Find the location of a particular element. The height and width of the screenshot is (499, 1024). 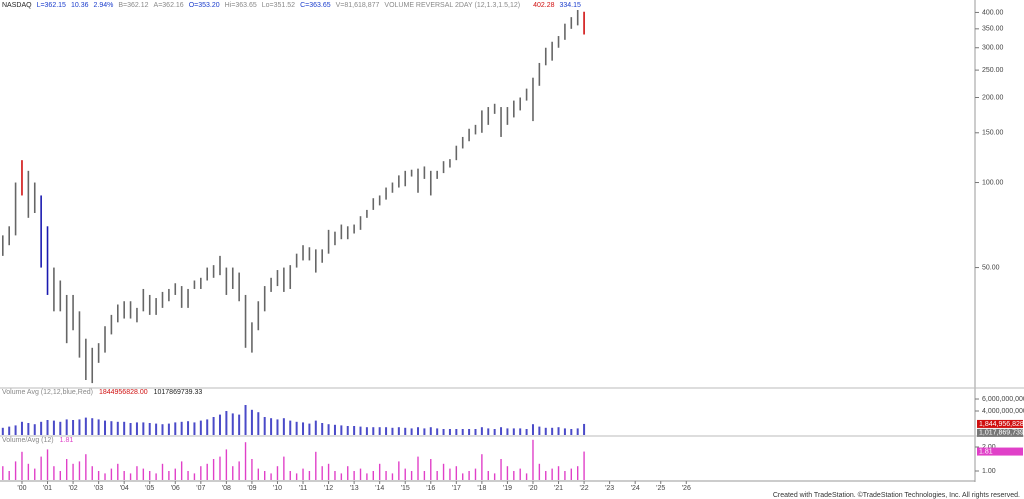

x-tick-label: '21 is located at coordinates (558, 488).